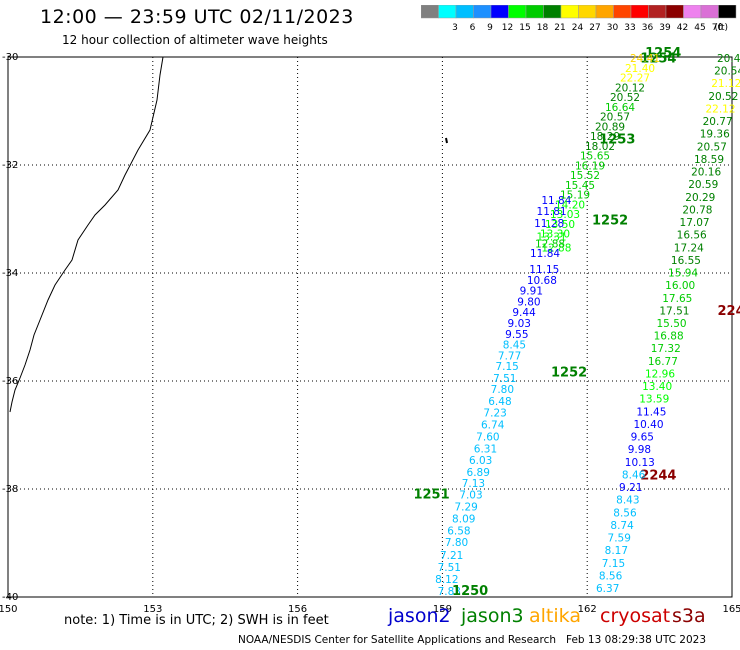  Describe the element at coordinates (152, 609) in the screenshot. I see `lon-tick-label: 153` at that location.